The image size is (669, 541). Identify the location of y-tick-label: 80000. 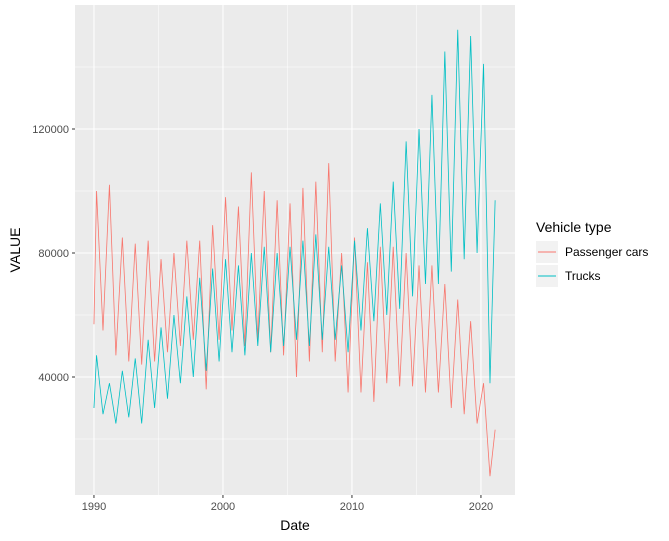
(53, 254).